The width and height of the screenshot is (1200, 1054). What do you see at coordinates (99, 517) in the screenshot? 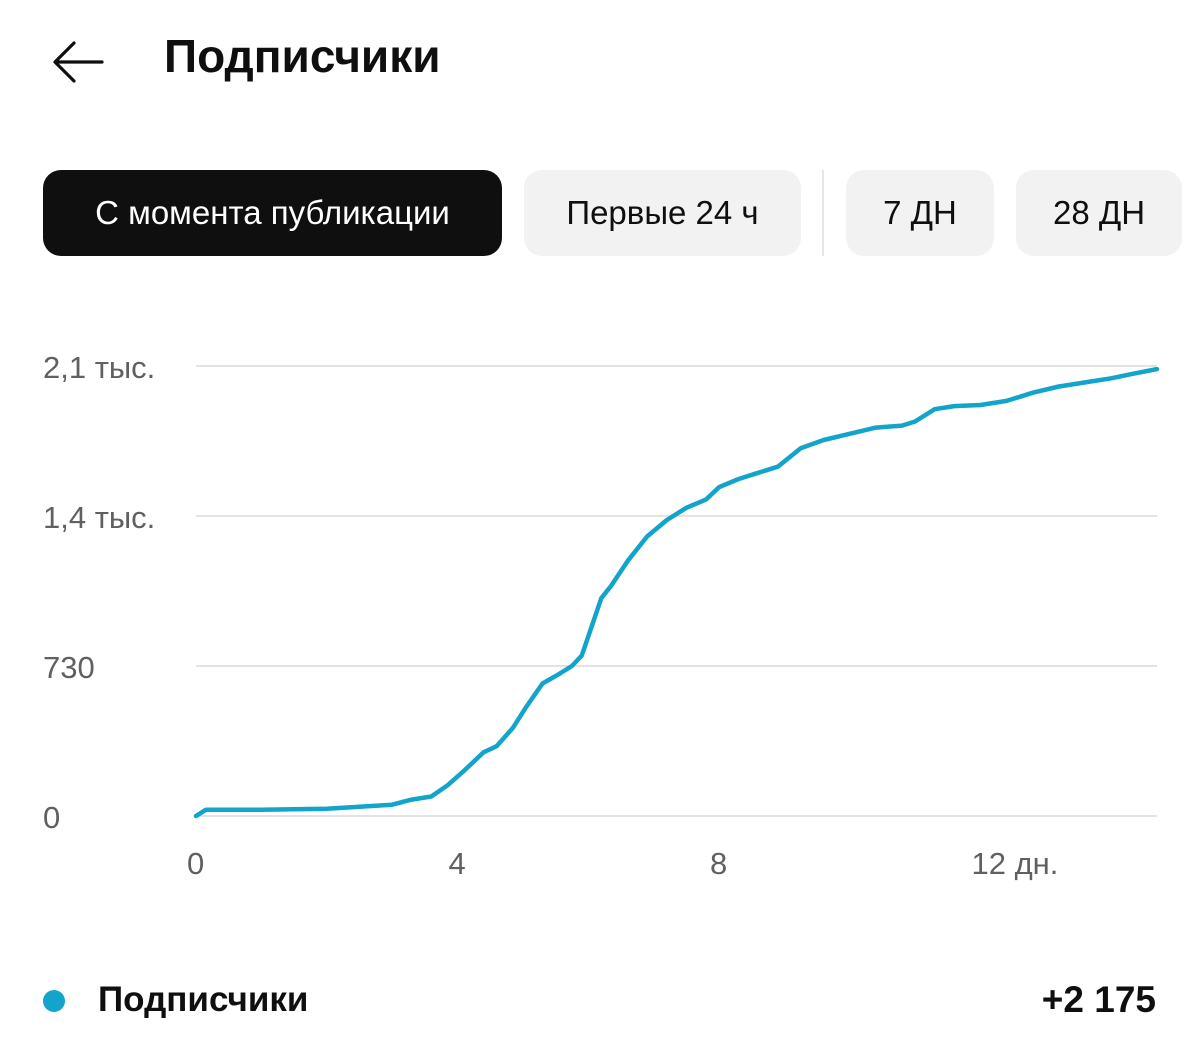
I see `y-tick-label: 1,4 тыс.` at bounding box center [99, 517].